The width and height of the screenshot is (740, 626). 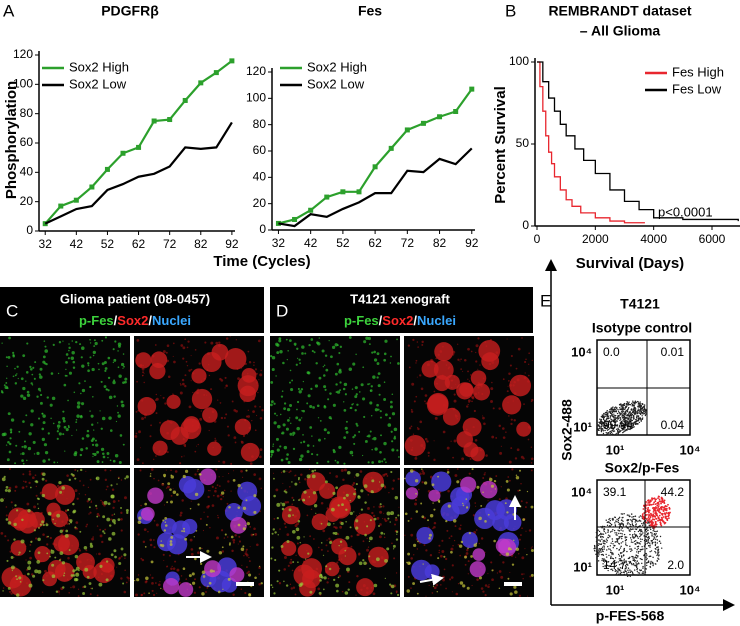 I want to click on quadrant-value: 44.2, so click(x=673, y=492).